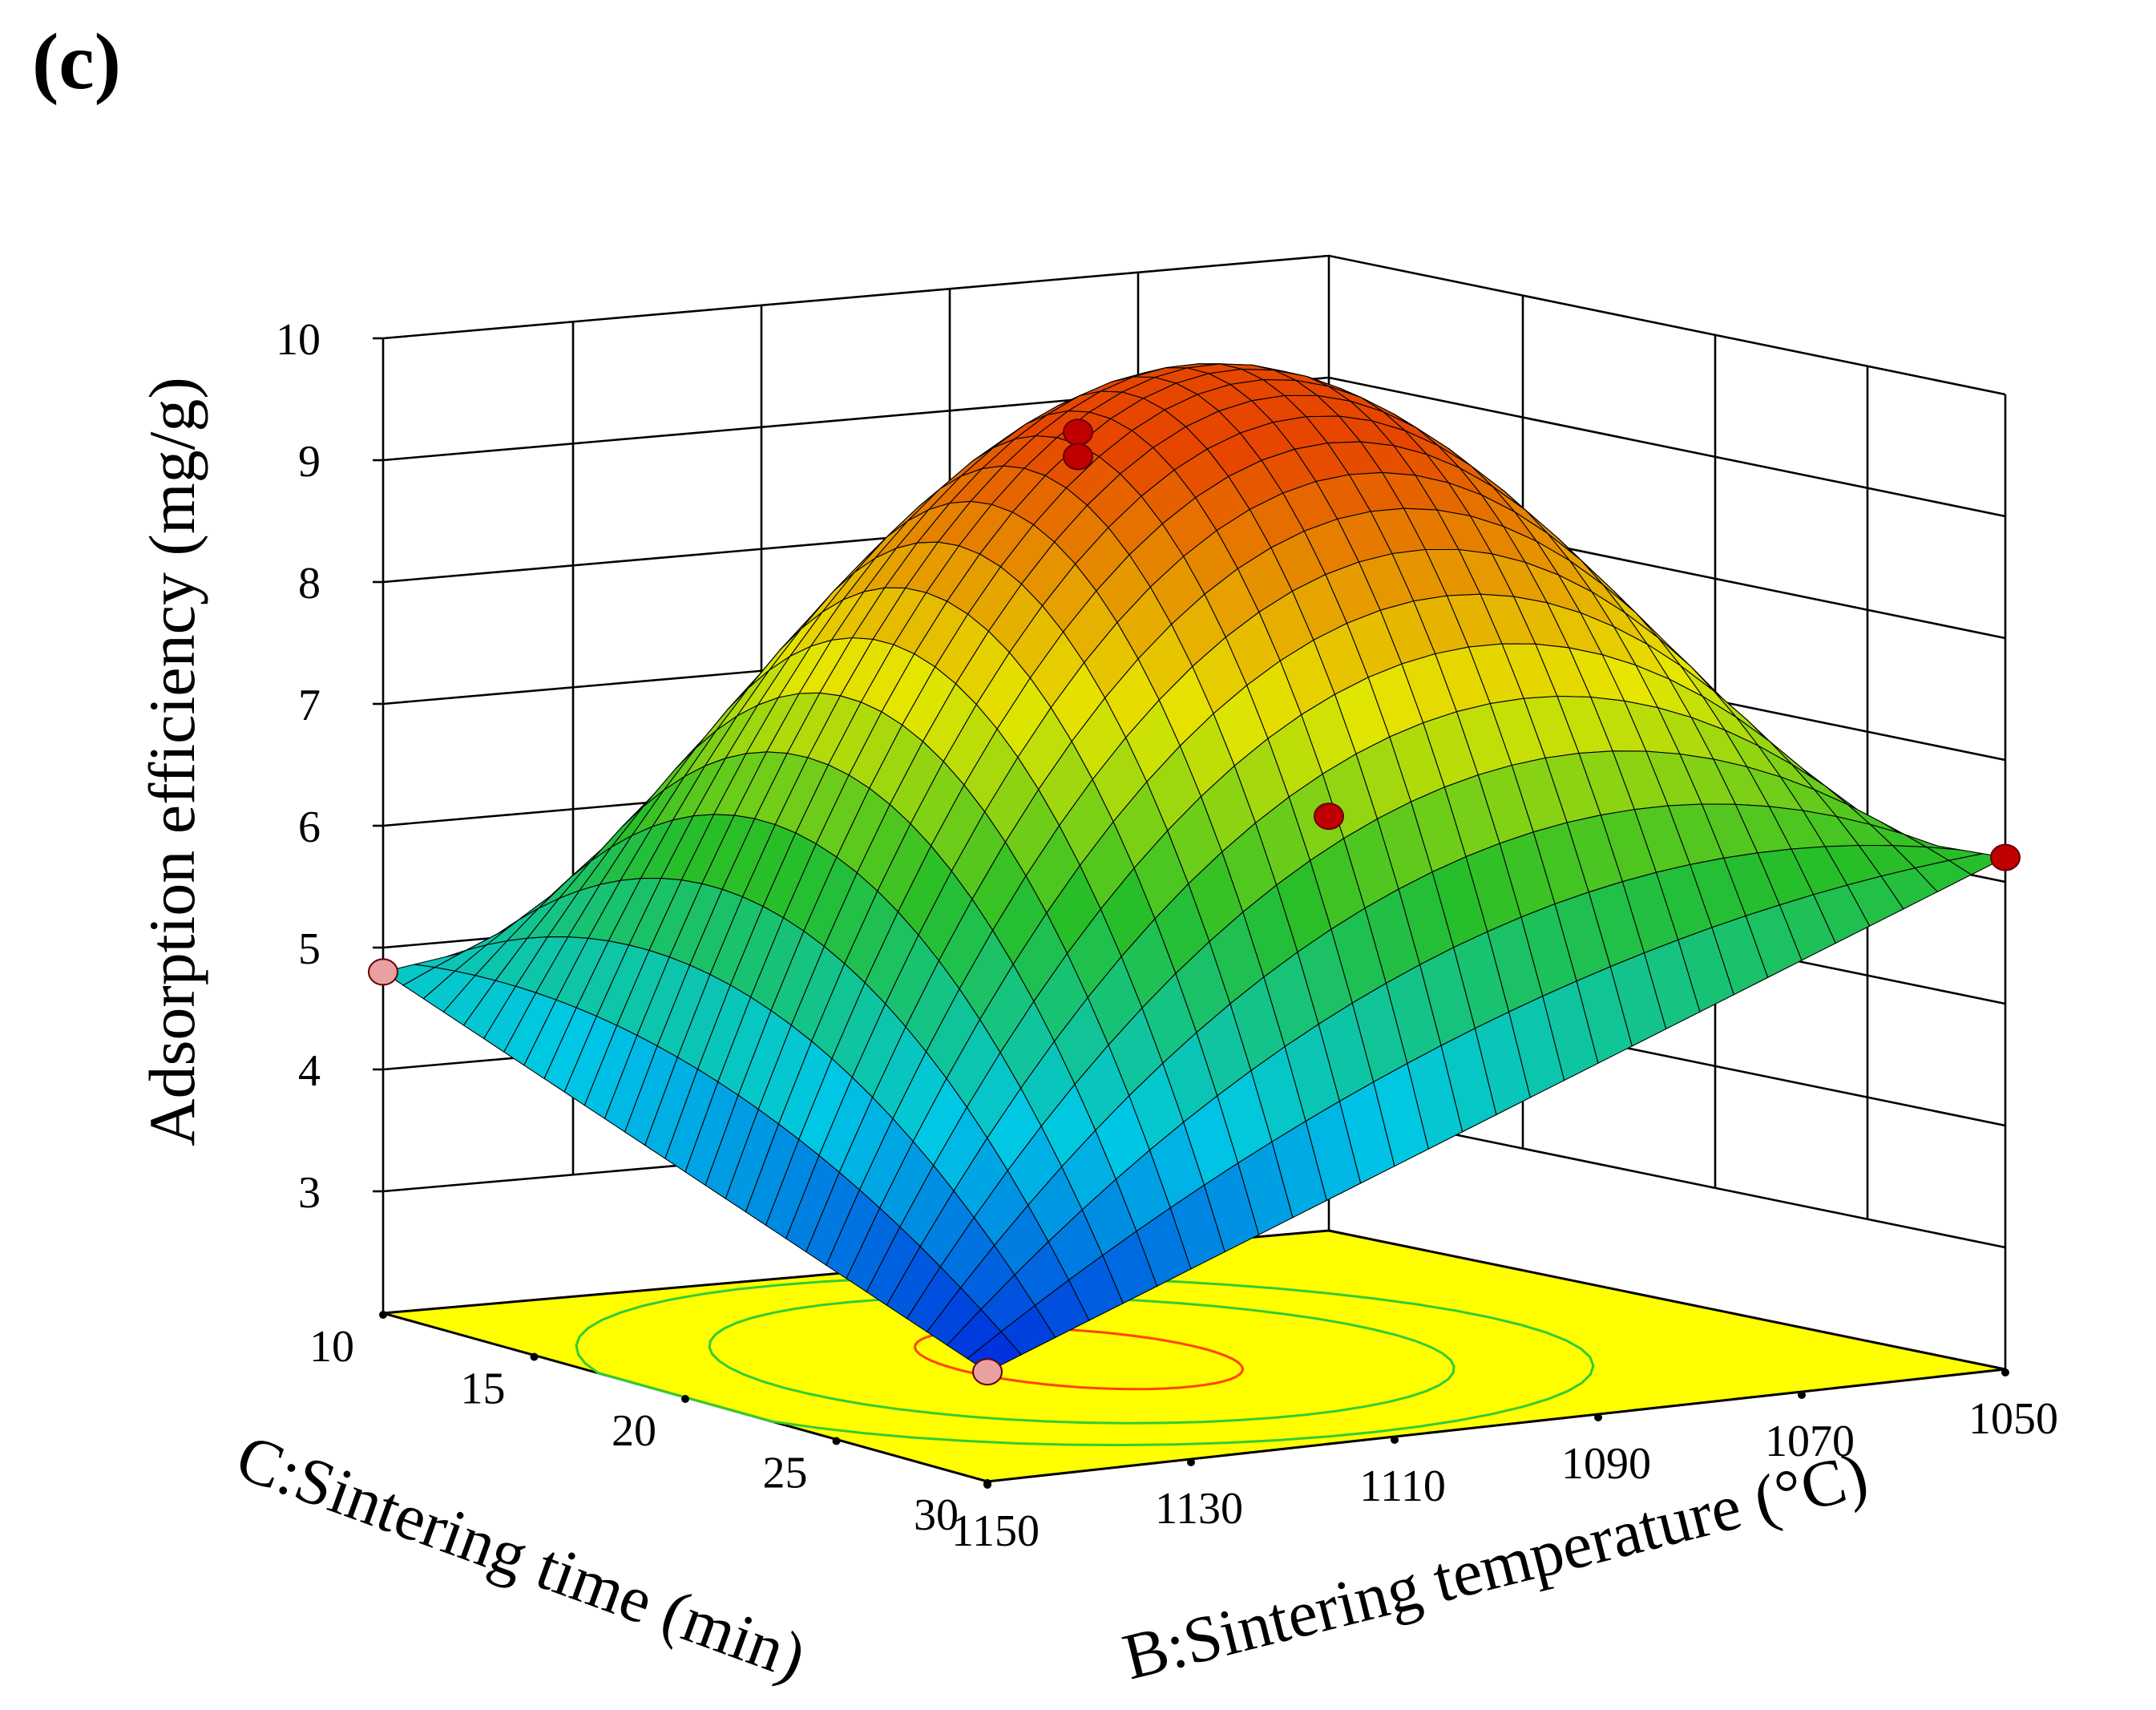 This screenshot has height=1710, width=2156. Describe the element at coordinates (298, 340) in the screenshot. I see `z-tick-label: 10` at that location.